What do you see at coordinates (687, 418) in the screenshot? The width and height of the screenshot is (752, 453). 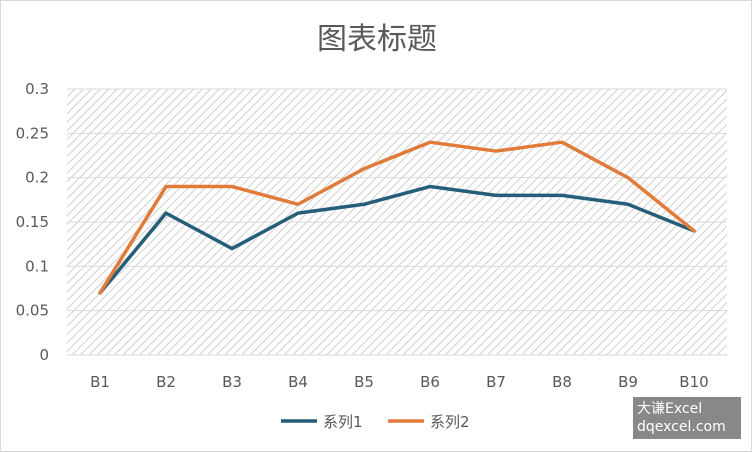 I see `watermark: 大谦Excel dqexcel.com` at bounding box center [687, 418].